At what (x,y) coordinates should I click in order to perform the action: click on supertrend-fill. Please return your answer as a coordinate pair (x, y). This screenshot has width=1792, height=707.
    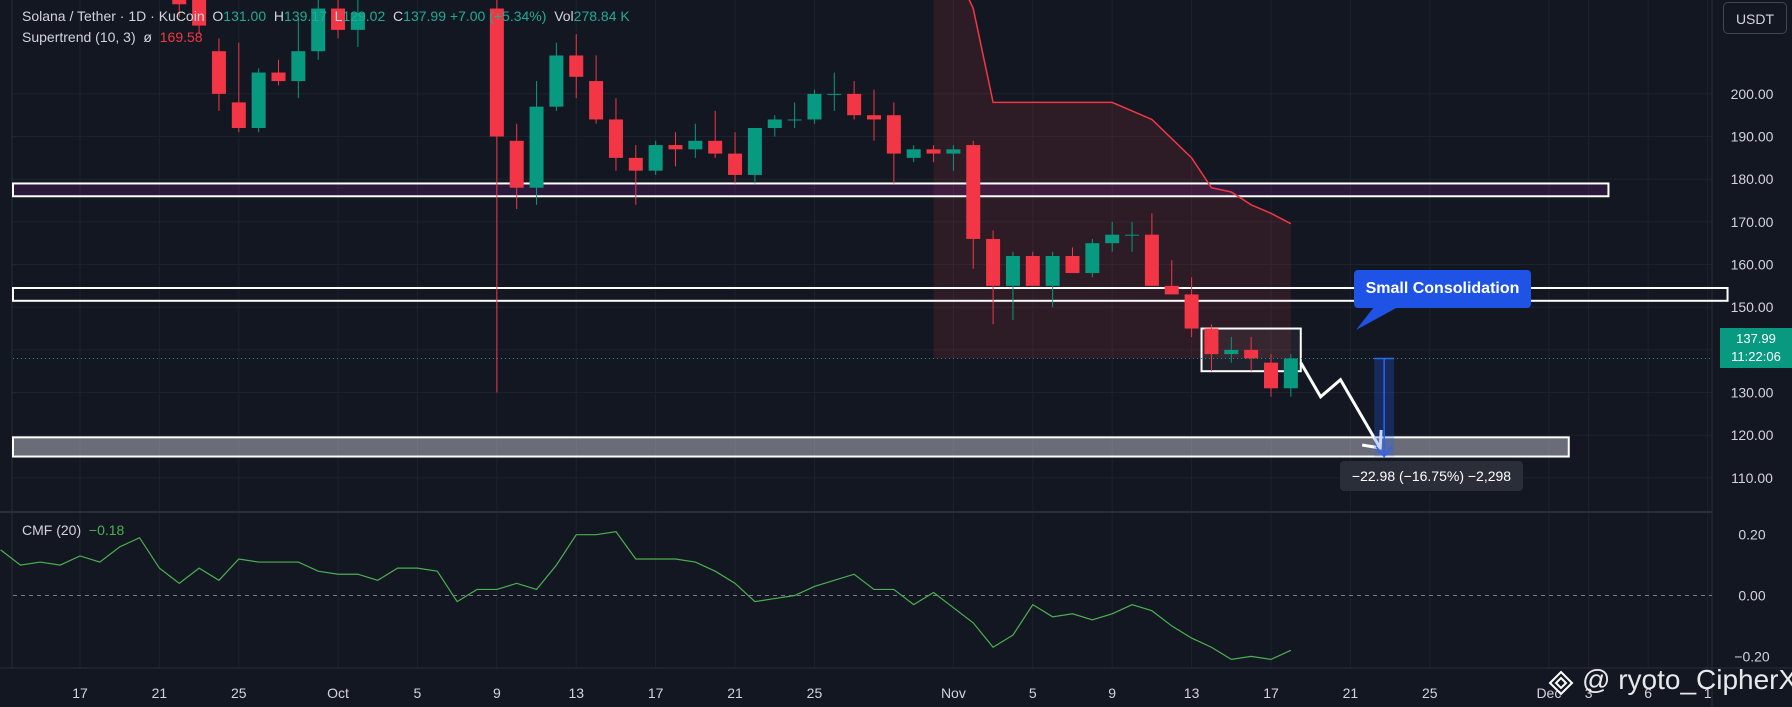
    Looking at the image, I should click on (1112, 179).